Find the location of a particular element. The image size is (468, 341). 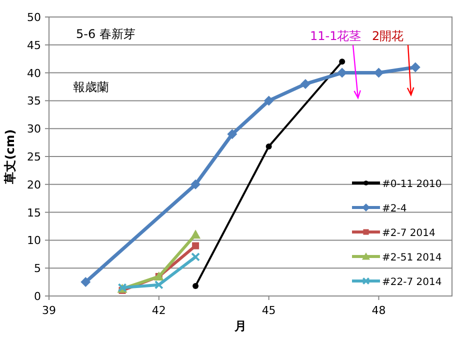

legend-label: #2-7 2014 is located at coordinates (409, 233).